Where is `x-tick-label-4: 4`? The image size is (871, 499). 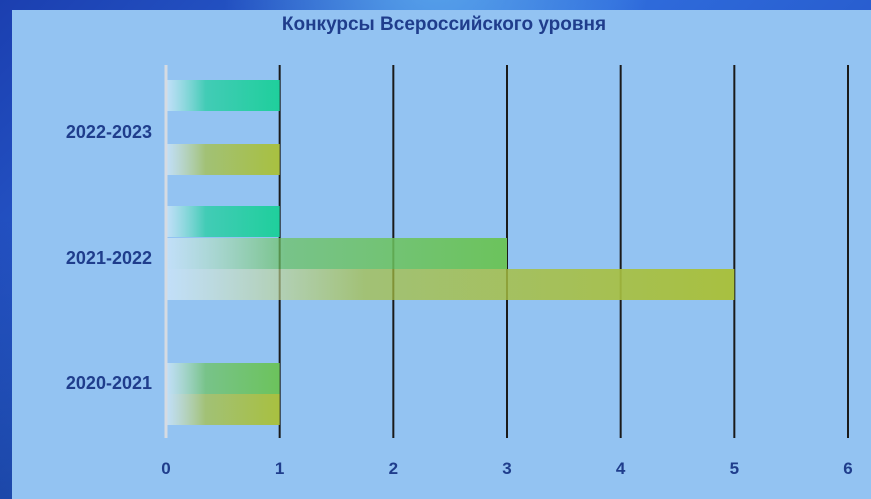
x-tick-label-4: 4 is located at coordinates (621, 468).